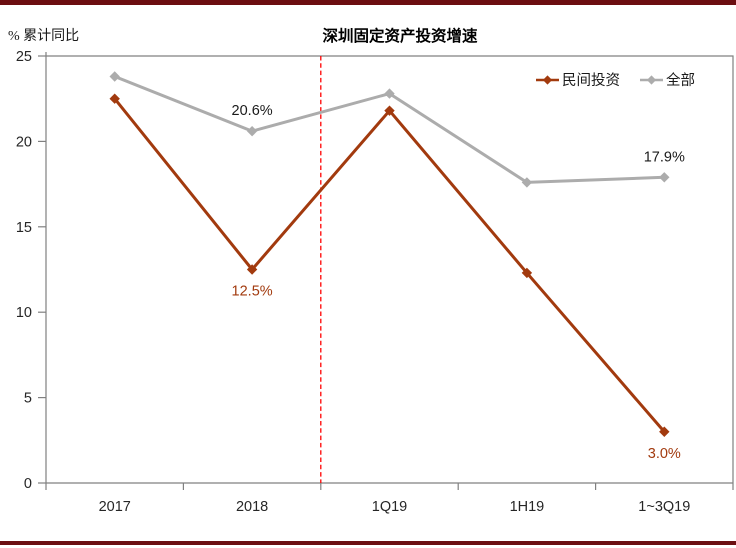 The height and width of the screenshot is (548, 736). What do you see at coordinates (368, 2) in the screenshot?
I see `top-divider-bar` at bounding box center [368, 2].